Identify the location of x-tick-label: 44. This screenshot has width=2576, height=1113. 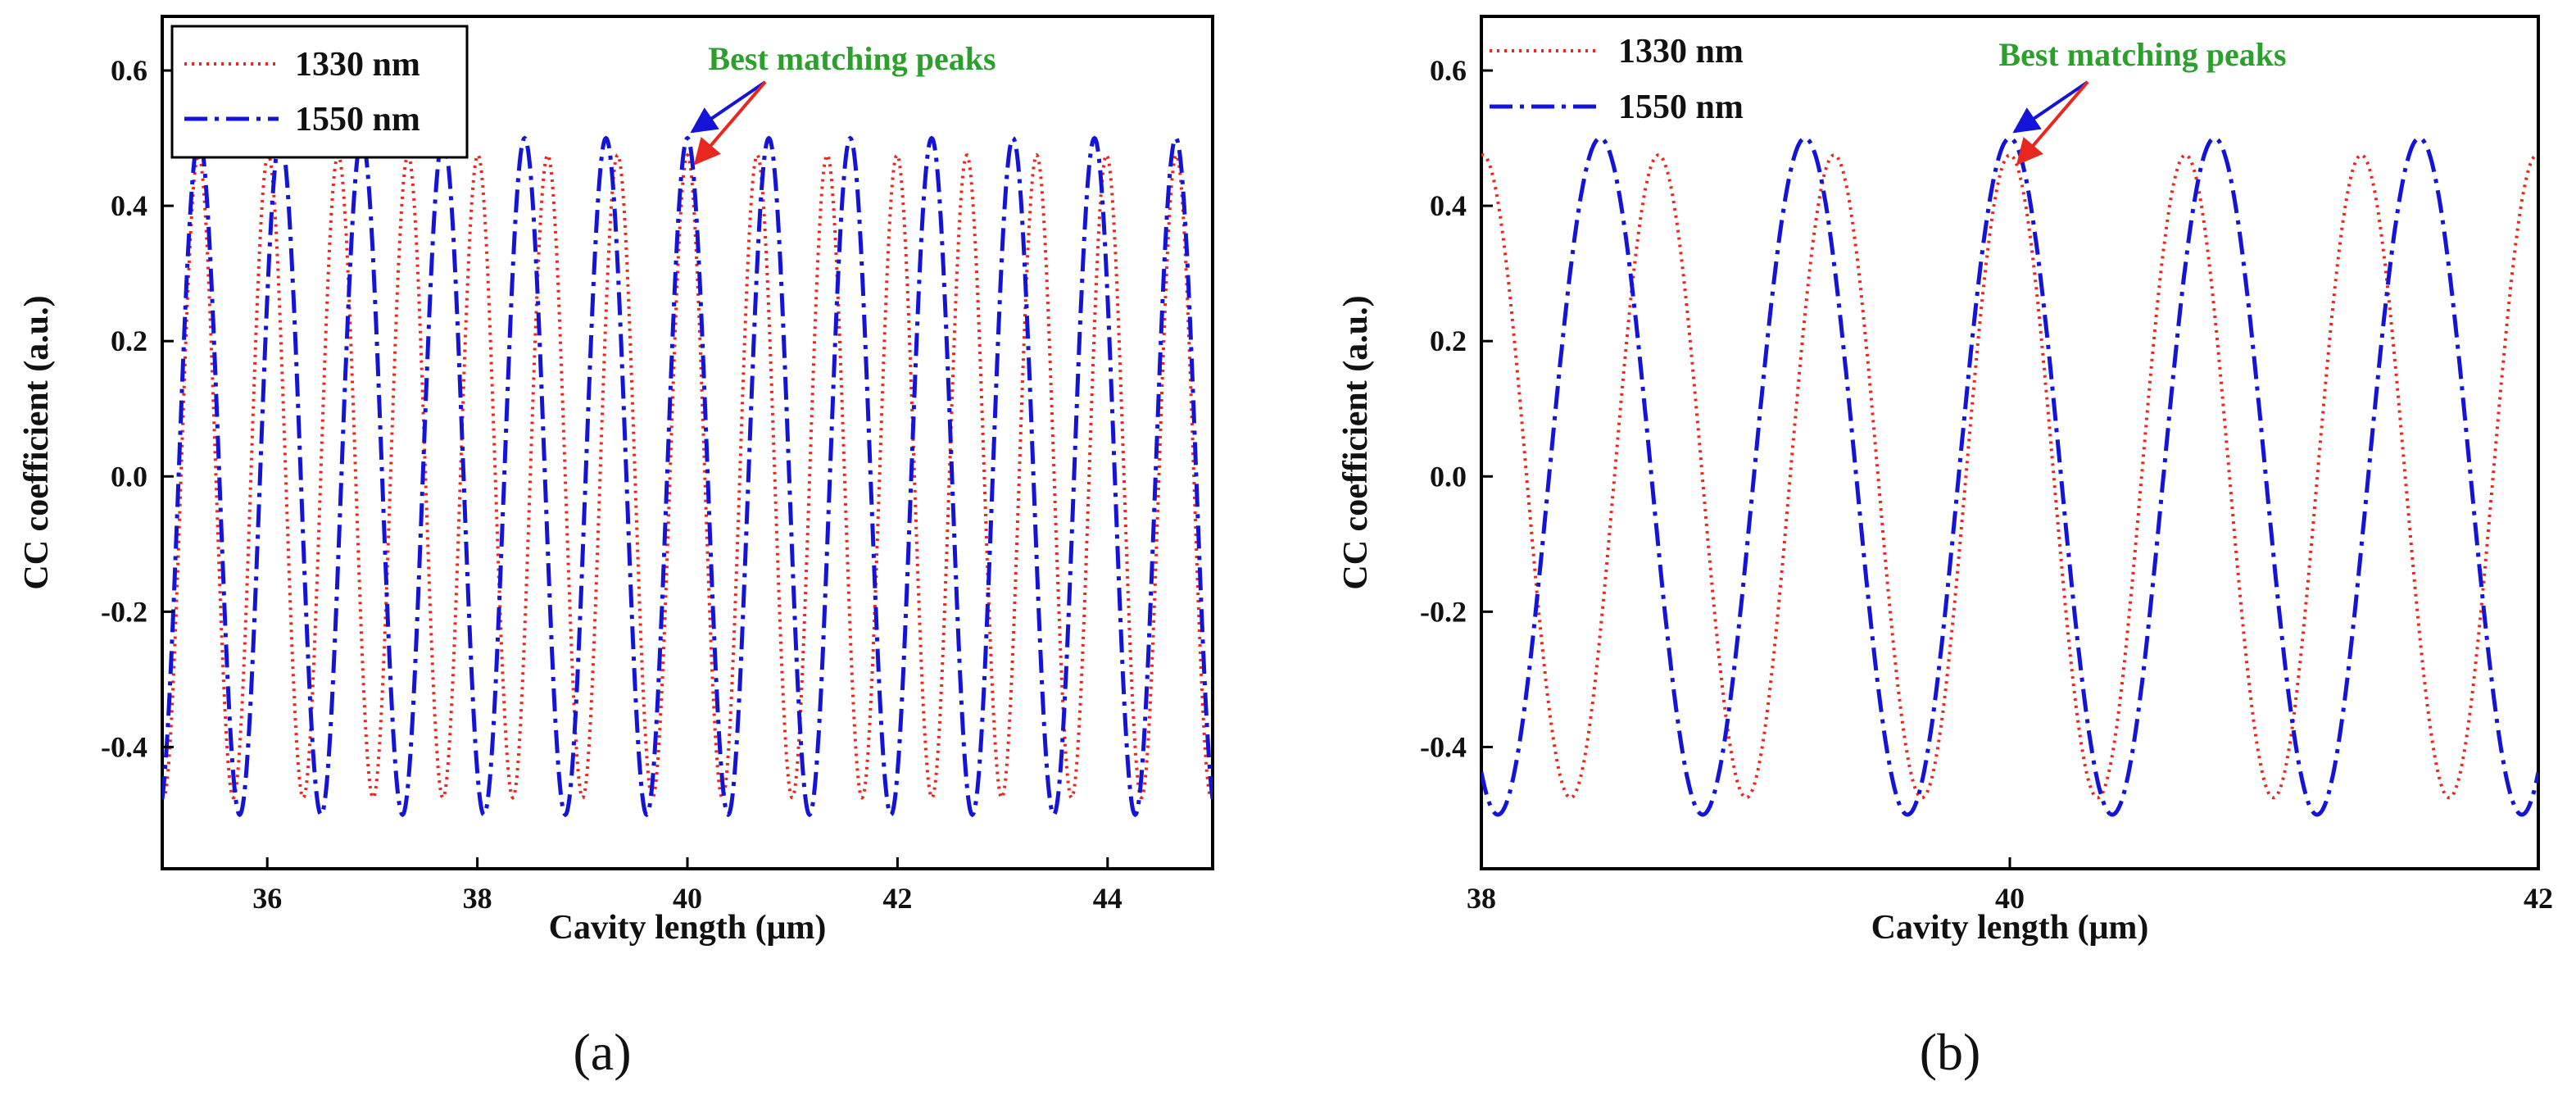
(1107, 898).